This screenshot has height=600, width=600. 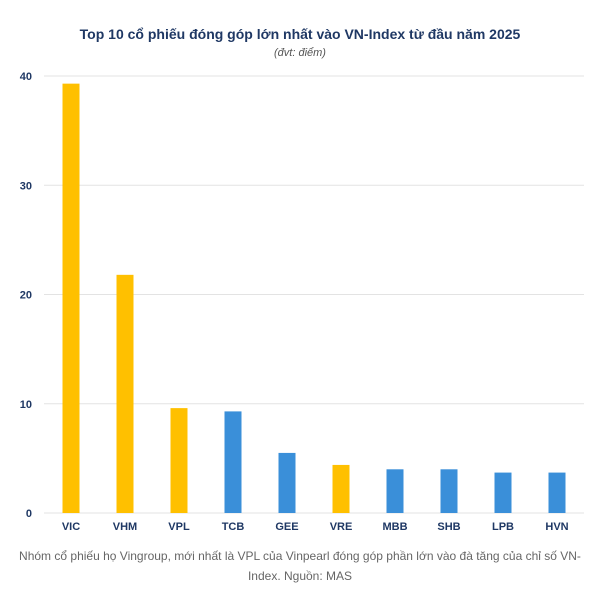 I want to click on bar-hvn, so click(x=557, y=492).